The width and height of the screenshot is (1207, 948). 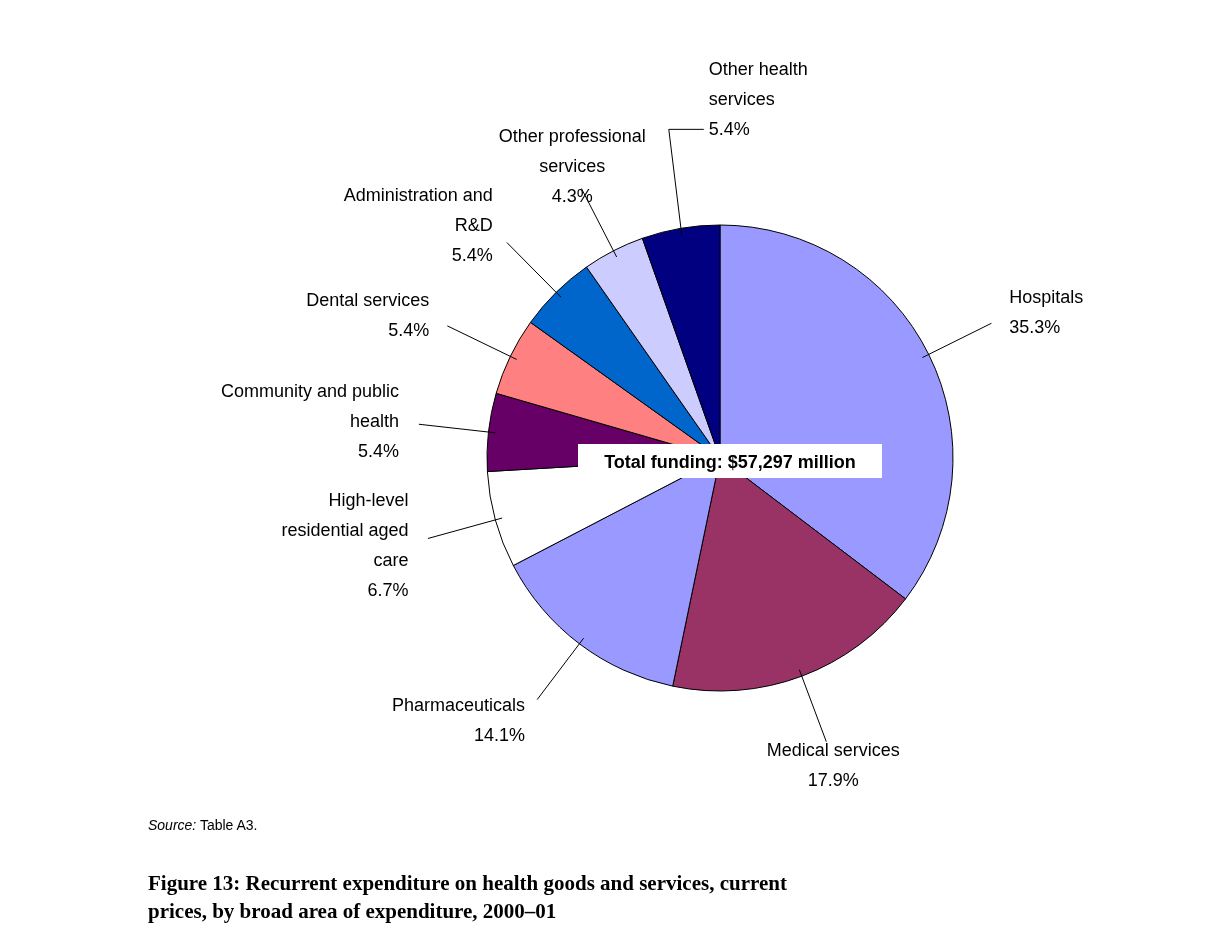 I want to click on slice-label: Medical services, so click(x=833, y=750).